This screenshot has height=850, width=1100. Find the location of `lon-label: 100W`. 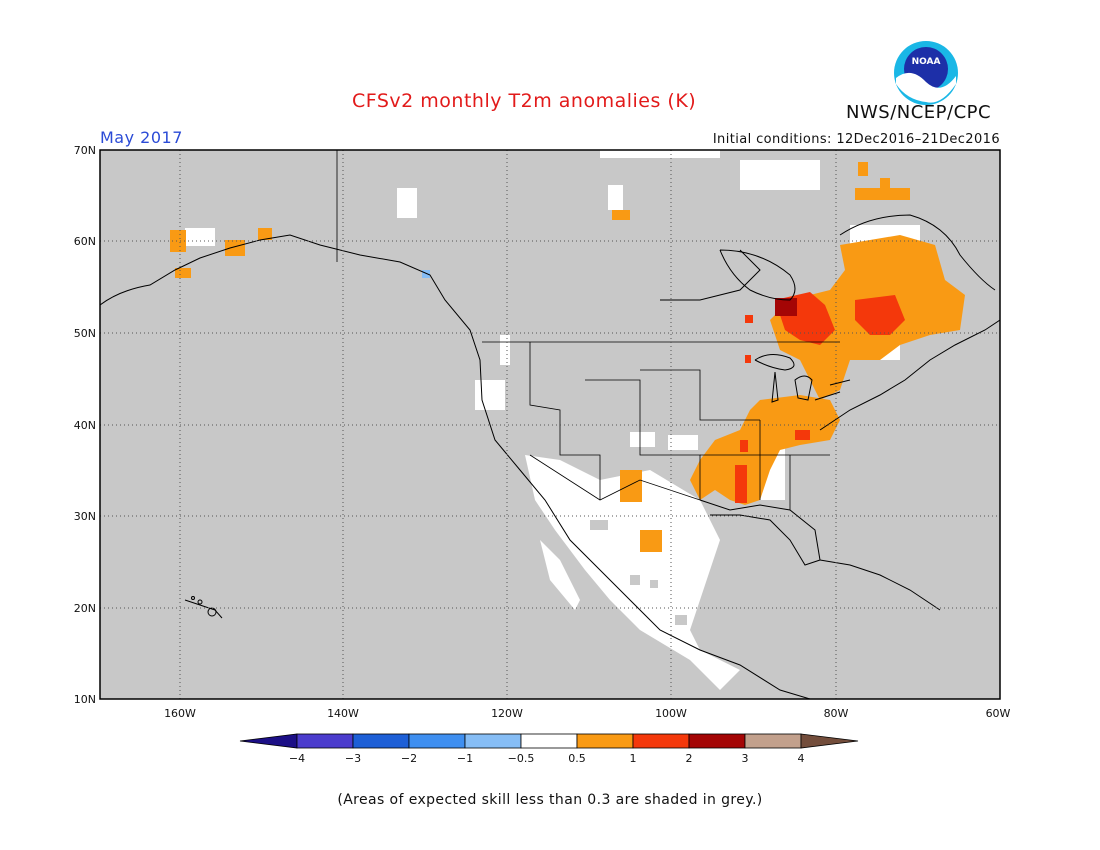

lon-label: 100W is located at coordinates (671, 713).